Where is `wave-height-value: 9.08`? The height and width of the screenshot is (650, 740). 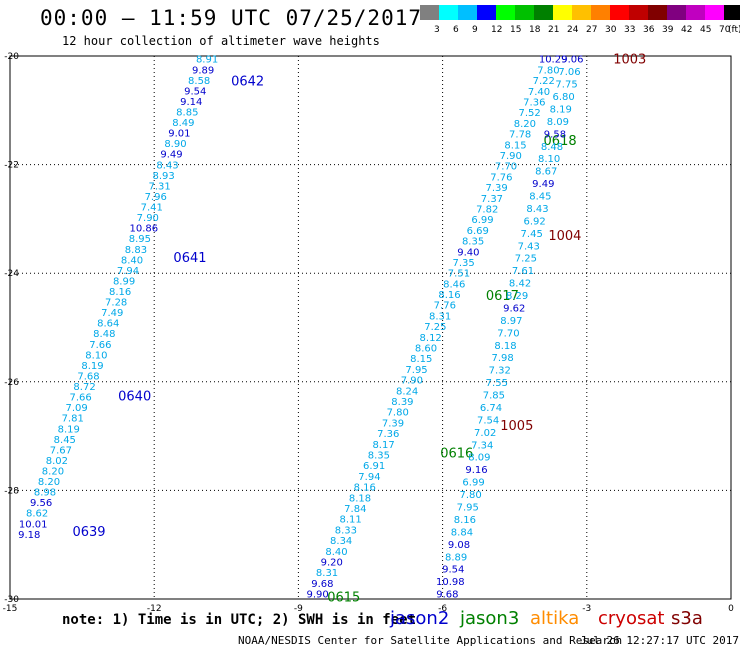
wave-height-value: 9.08 is located at coordinates (459, 545).